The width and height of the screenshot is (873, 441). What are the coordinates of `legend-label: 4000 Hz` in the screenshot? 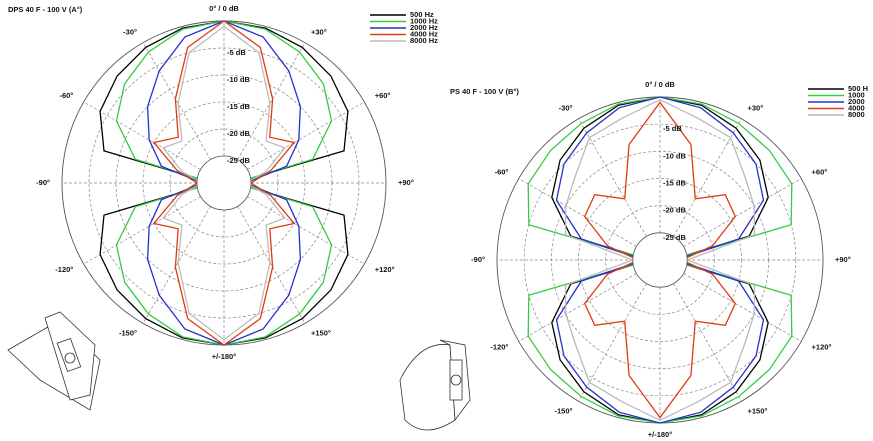 It's located at (424, 33).